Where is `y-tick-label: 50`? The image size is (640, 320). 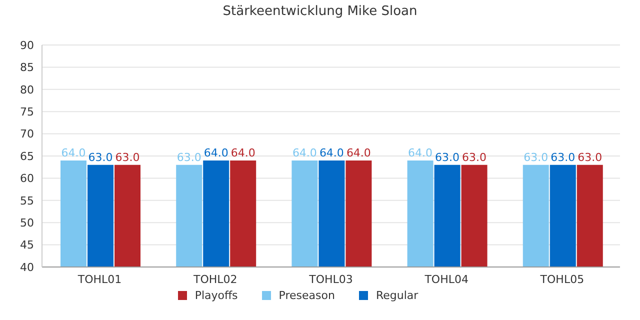
y-tick-label: 50 is located at coordinates (27, 223).